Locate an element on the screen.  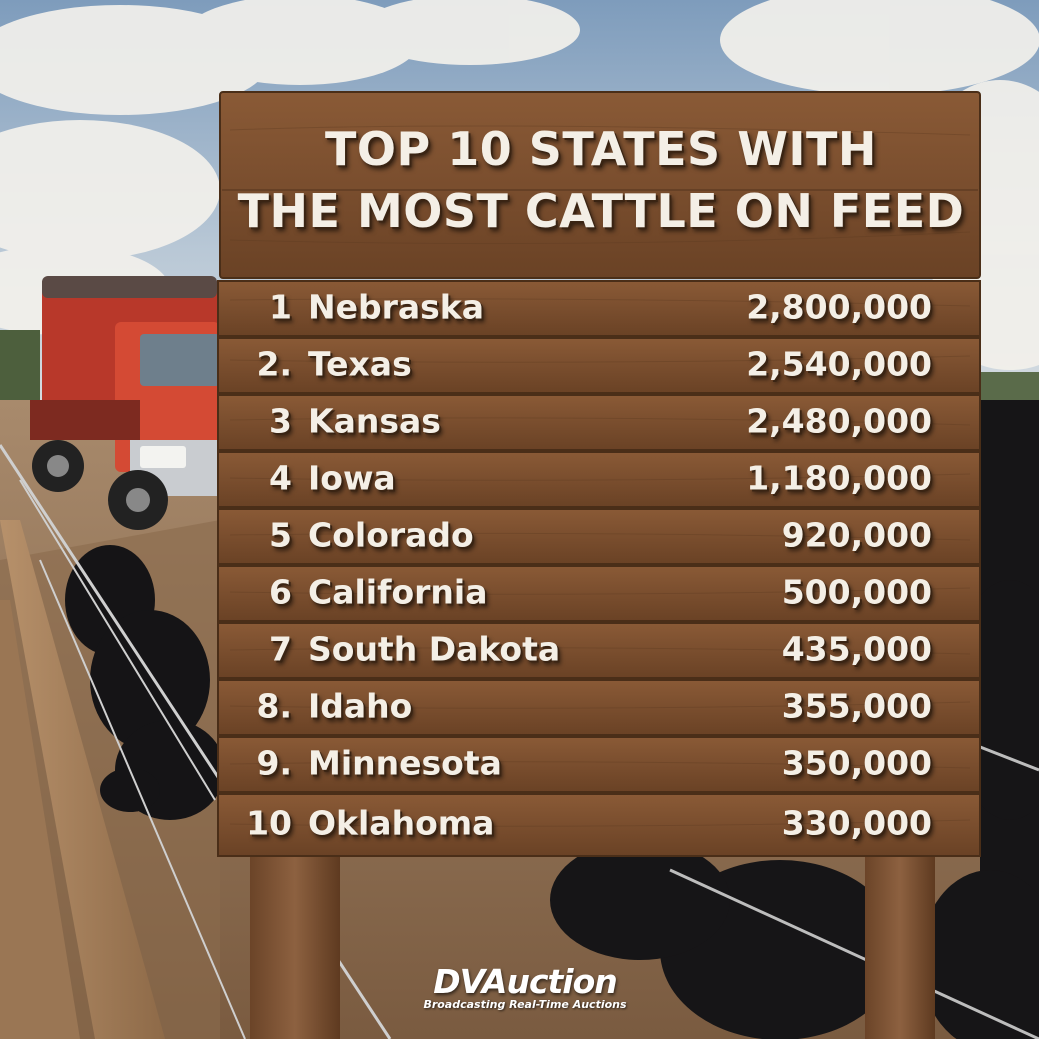
sign-post-right is located at coordinates (900, 944).